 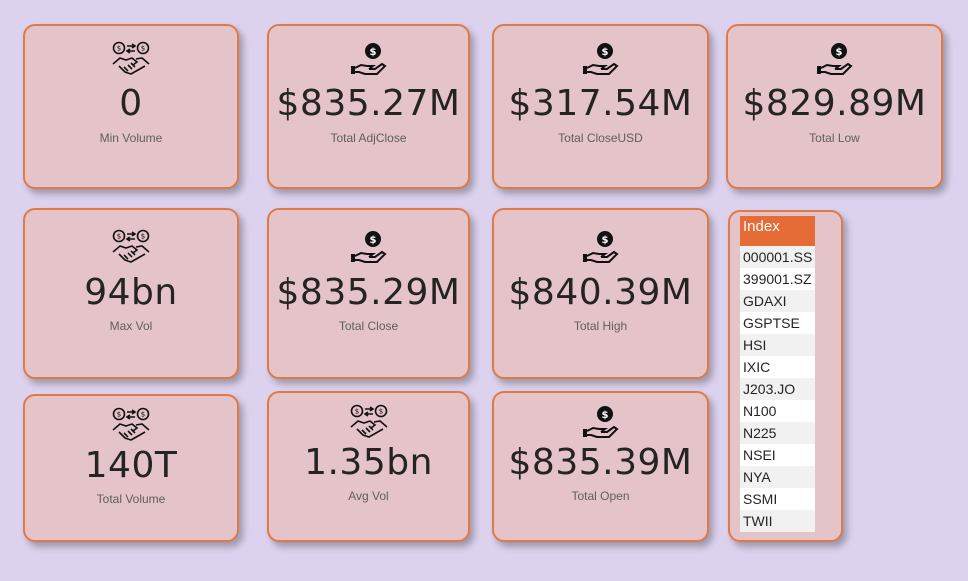 I want to click on kpi-label: Total Close, so click(x=368, y=326).